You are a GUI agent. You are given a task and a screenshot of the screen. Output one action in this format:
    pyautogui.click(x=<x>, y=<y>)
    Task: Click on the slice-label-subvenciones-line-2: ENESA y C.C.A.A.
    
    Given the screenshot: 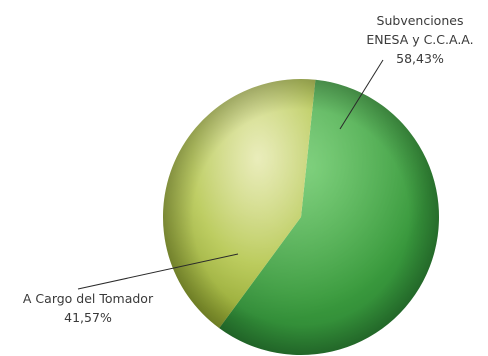 What is the action you would take?
    pyautogui.click(x=419, y=39)
    